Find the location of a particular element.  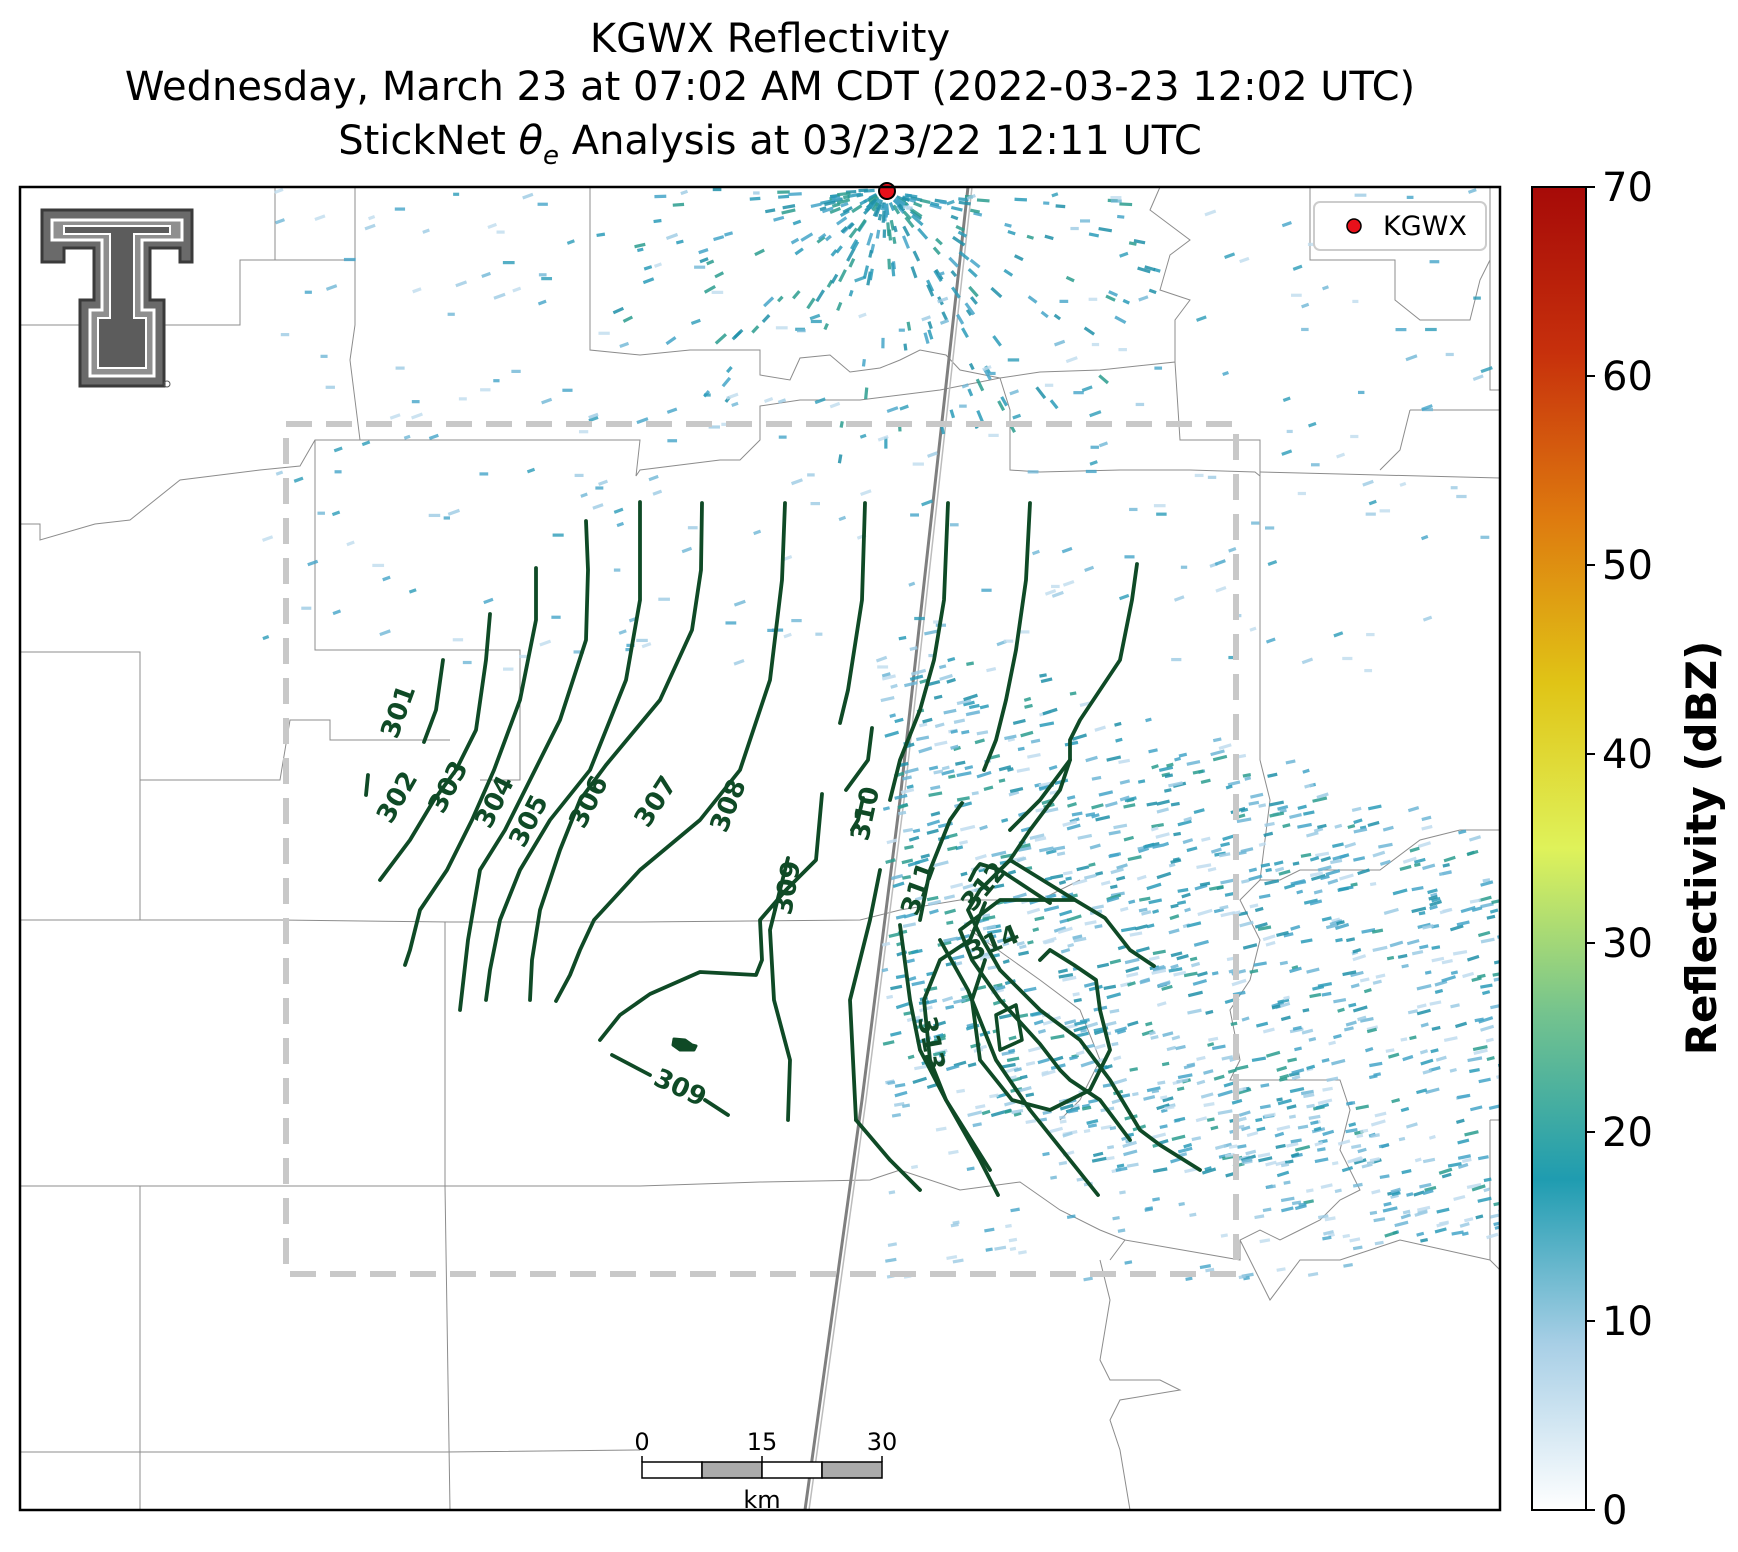

colorbar-tick-label: 70 is located at coordinates (1627, 188).